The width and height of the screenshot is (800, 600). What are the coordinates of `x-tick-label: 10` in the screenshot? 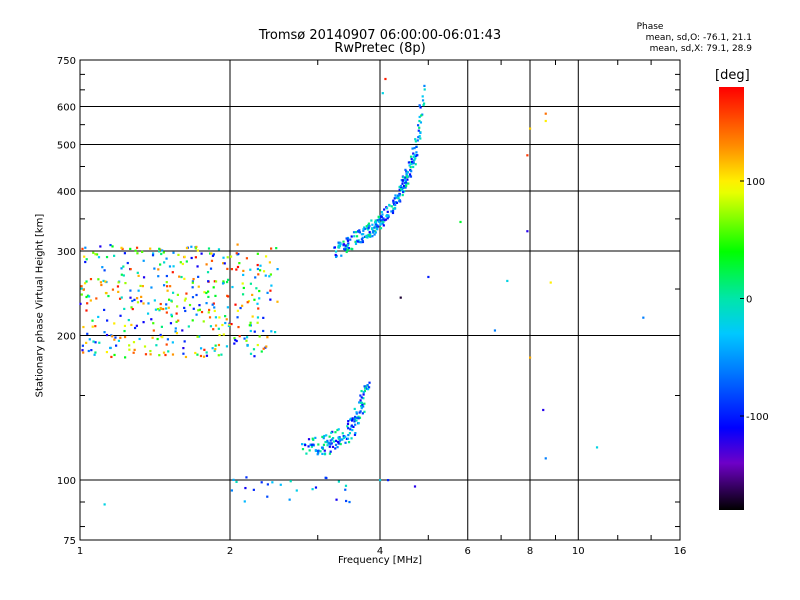 It's located at (578, 551).